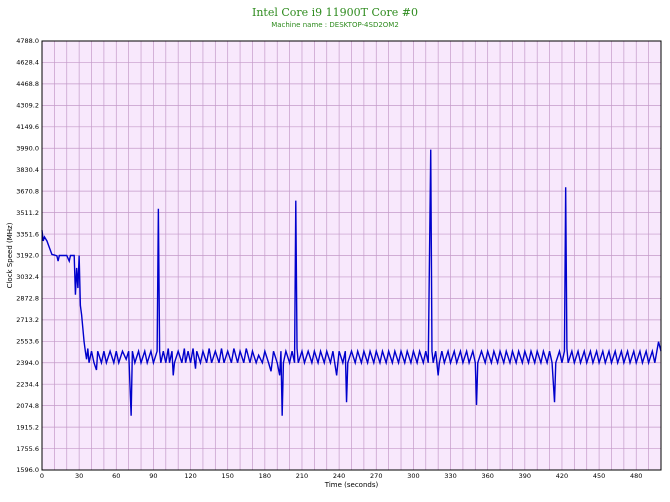 The image size is (670, 502). Describe the element at coordinates (27, 213) in the screenshot. I see `y-tick-label: 3511.2` at that location.